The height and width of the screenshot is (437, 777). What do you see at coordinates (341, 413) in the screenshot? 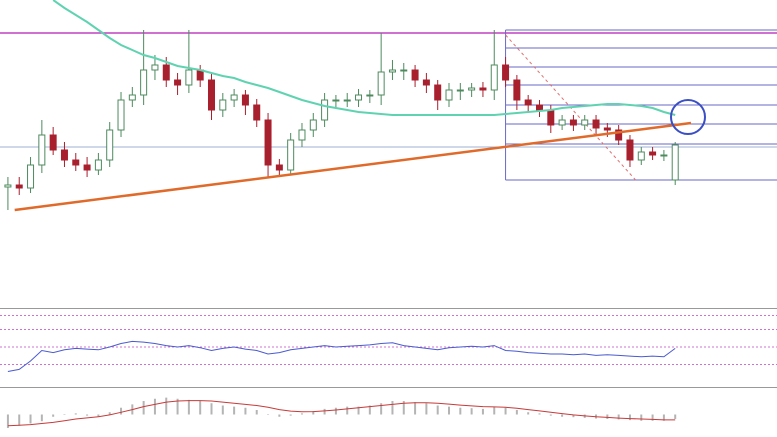
I see `signal-line` at bounding box center [341, 413].